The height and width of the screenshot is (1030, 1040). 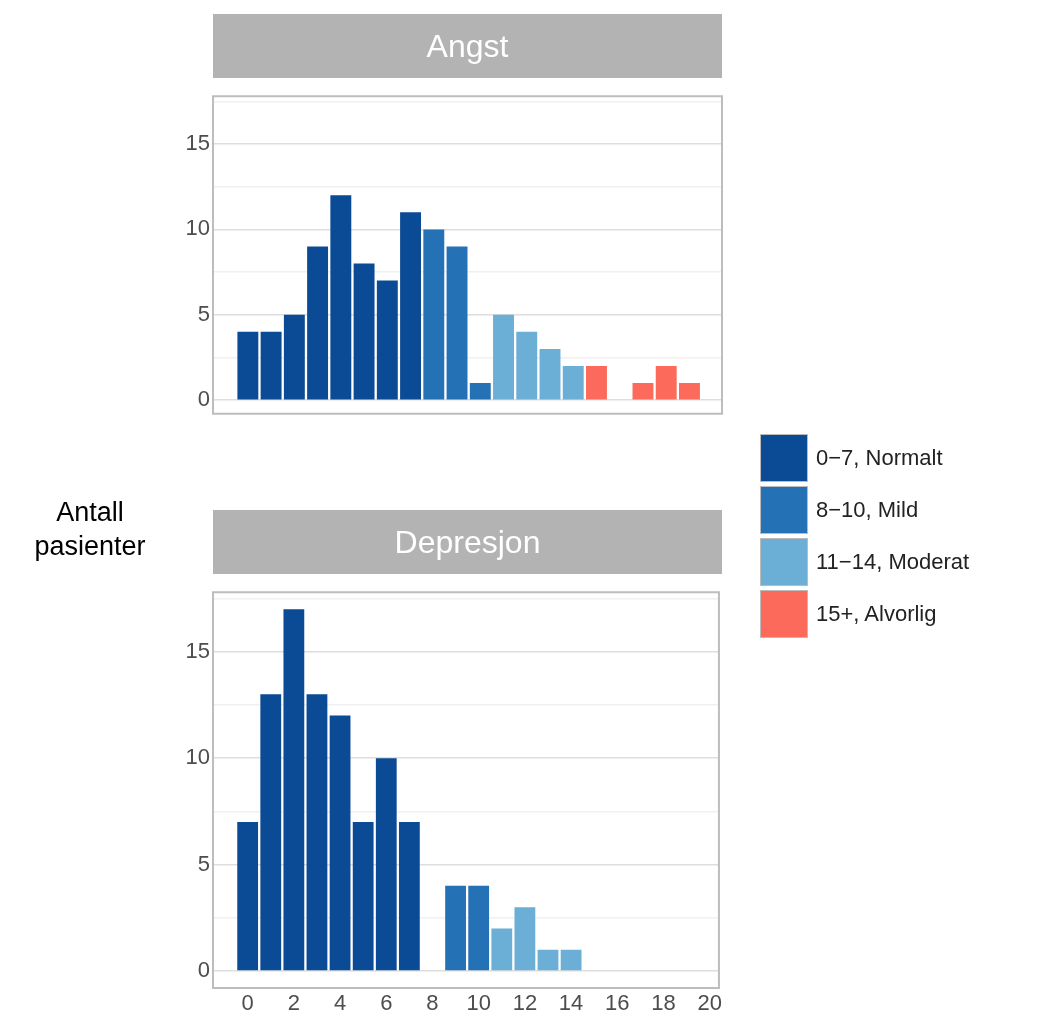 I want to click on x-tick-label: 12, so click(x=525, y=1003).